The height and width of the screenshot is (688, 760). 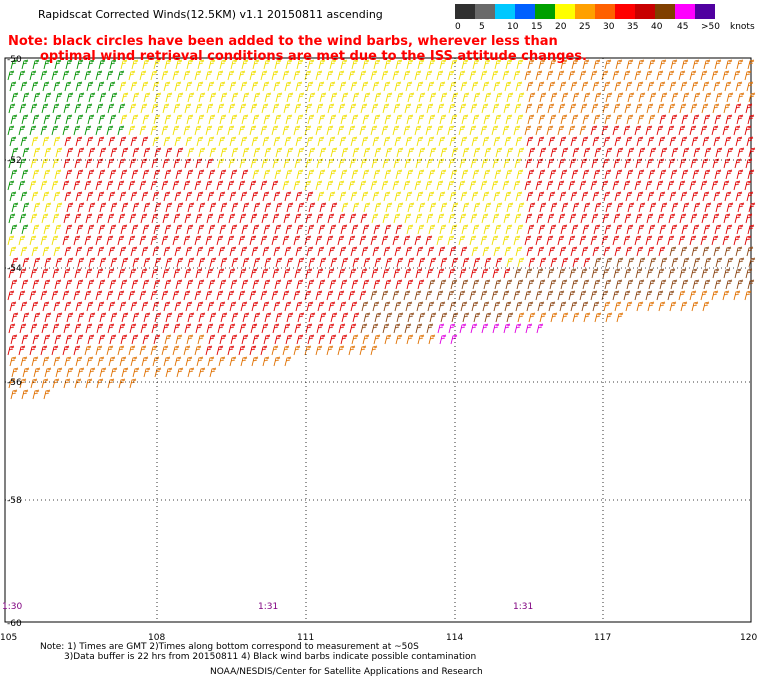 What do you see at coordinates (525, 11) in the screenshot?
I see `colorbar-swatch` at bounding box center [525, 11].